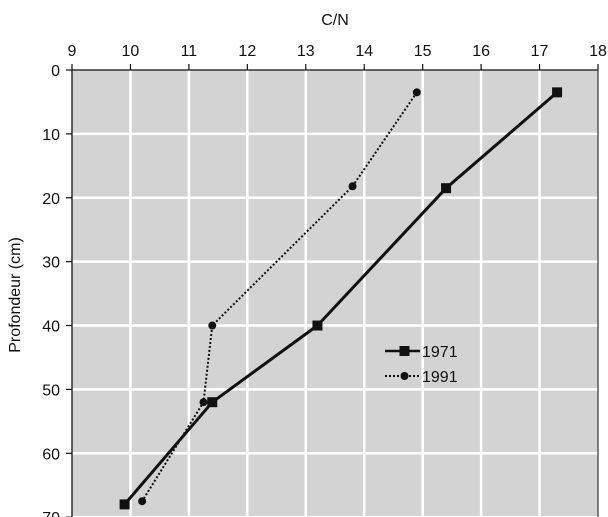 Image resolution: width=608 pixels, height=517 pixels. What do you see at coordinates (306, 51) in the screenshot?
I see `x-tick-label: 13` at bounding box center [306, 51].